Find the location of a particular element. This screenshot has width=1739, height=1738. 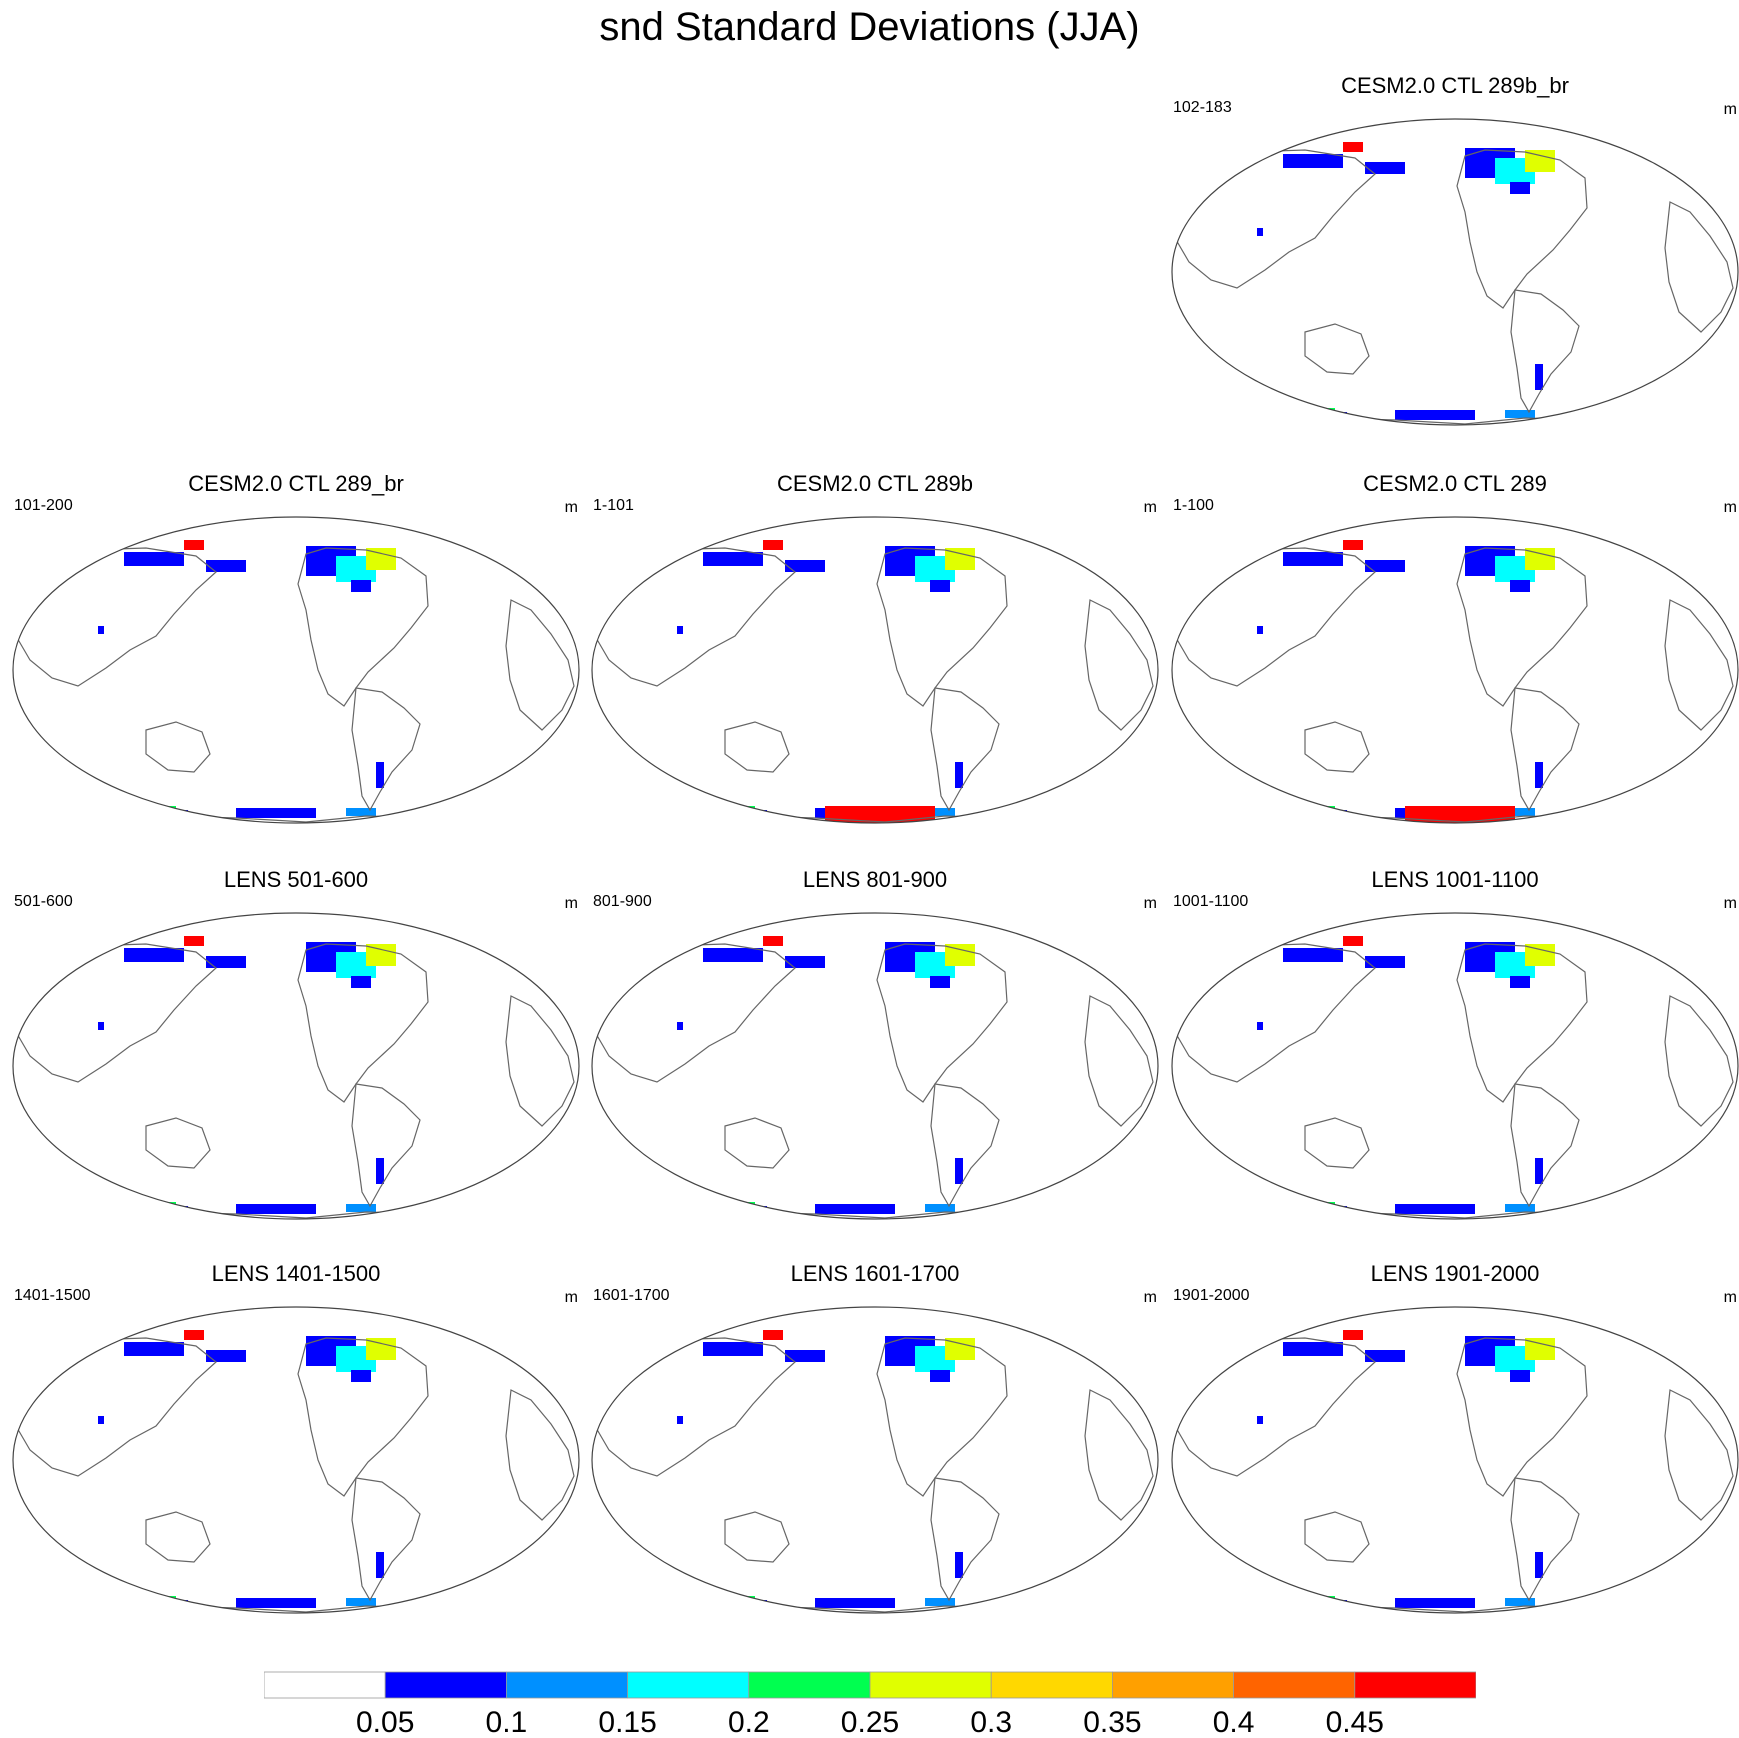

colorbar-tick-label: 0.35 is located at coordinates (1112, 1722).